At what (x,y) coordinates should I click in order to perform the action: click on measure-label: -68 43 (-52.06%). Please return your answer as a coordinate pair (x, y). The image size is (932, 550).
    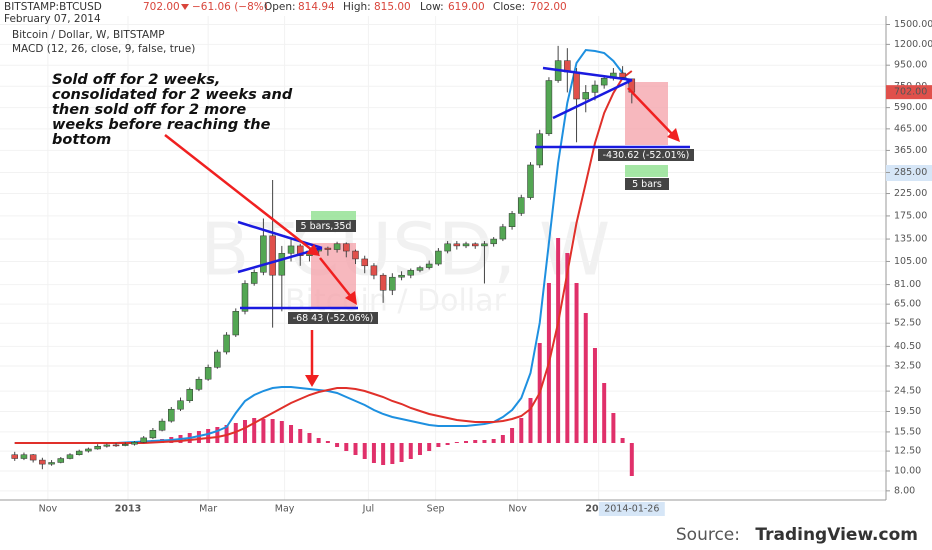
    Looking at the image, I should click on (333, 318).